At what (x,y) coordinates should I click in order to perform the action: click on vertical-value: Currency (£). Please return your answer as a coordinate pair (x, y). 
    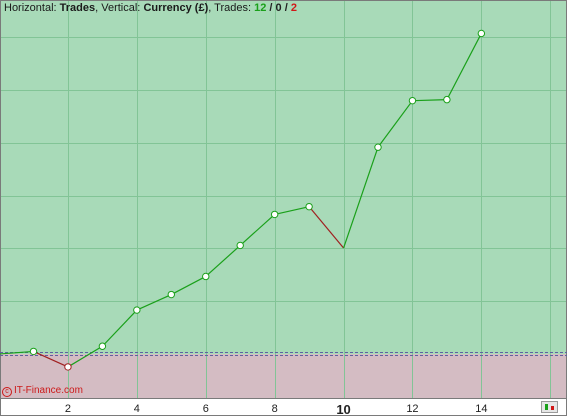
    Looking at the image, I should click on (176, 8).